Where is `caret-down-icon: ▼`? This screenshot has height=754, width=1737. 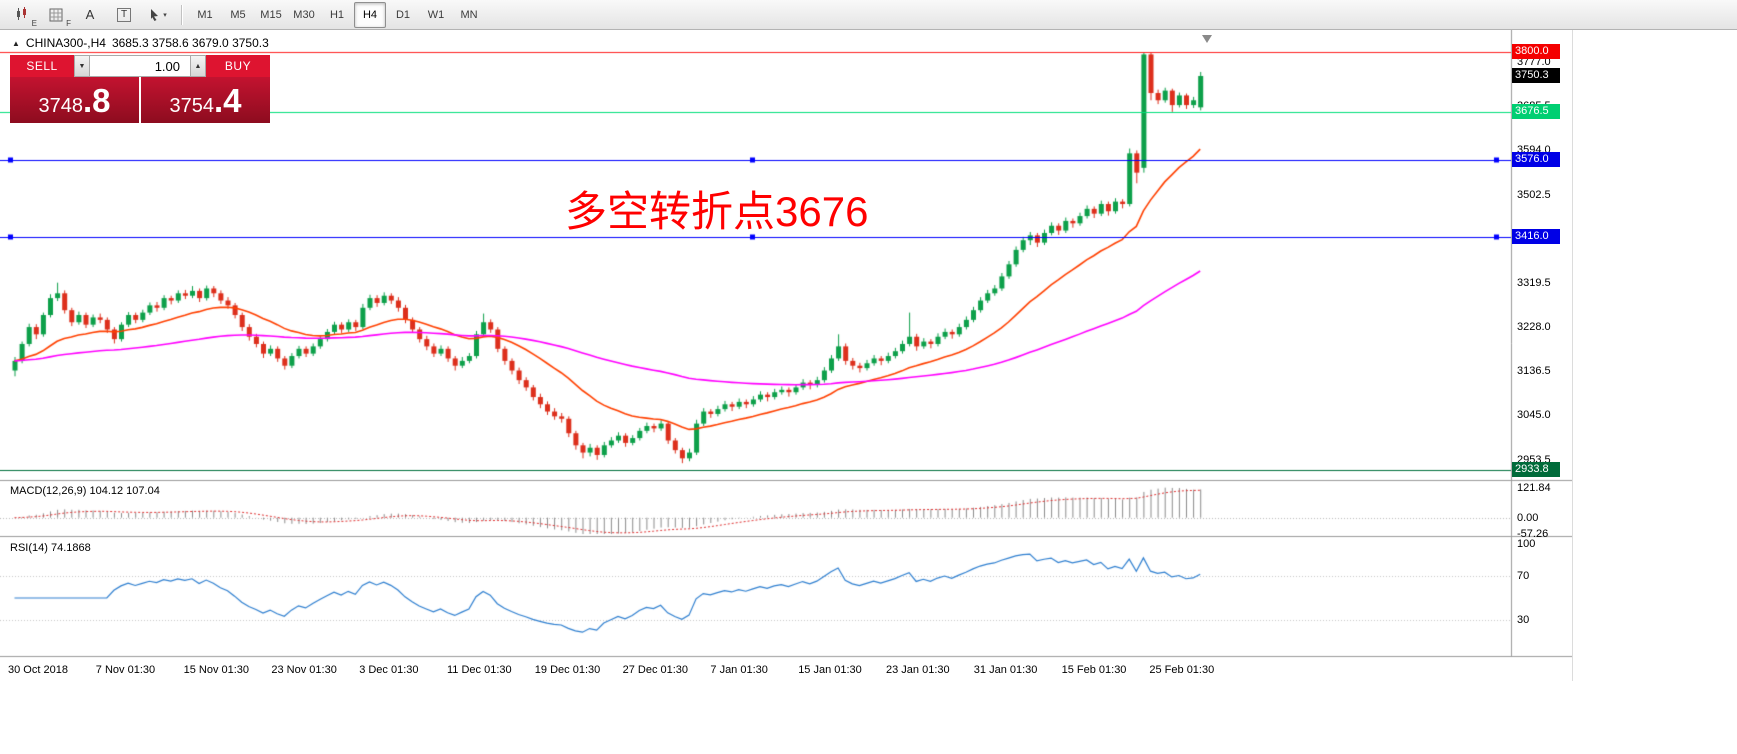 caret-down-icon: ▼ is located at coordinates (82, 66).